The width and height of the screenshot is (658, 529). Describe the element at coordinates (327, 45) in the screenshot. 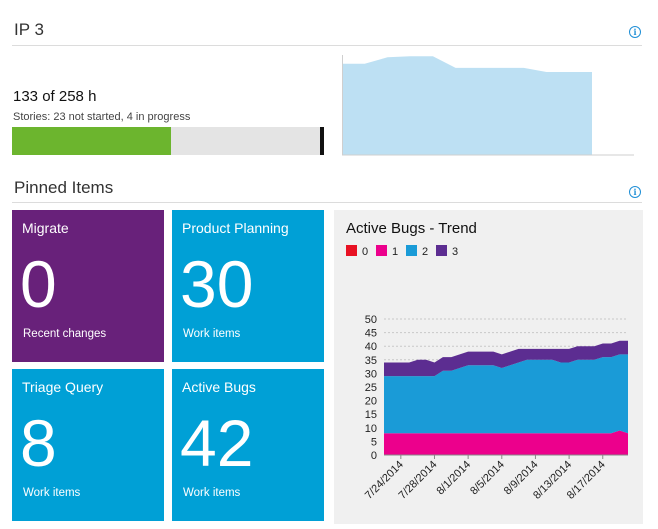

I see `sprint-divider` at that location.